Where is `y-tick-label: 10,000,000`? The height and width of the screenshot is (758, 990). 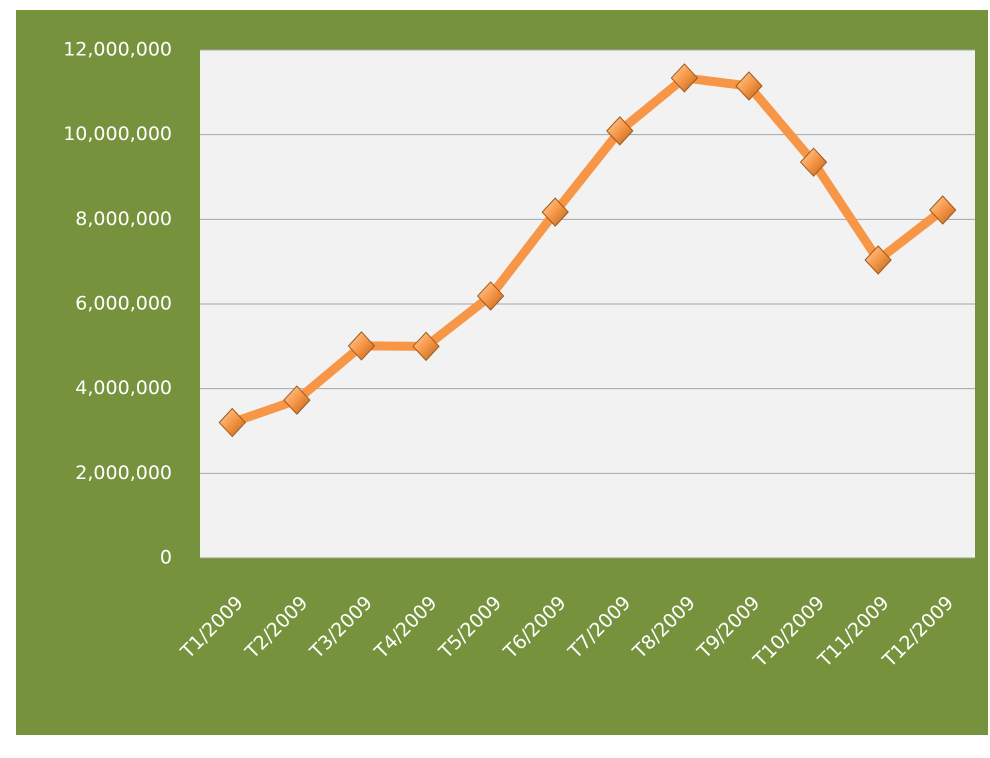
y-tick-label: 10,000,000 is located at coordinates (117, 134).